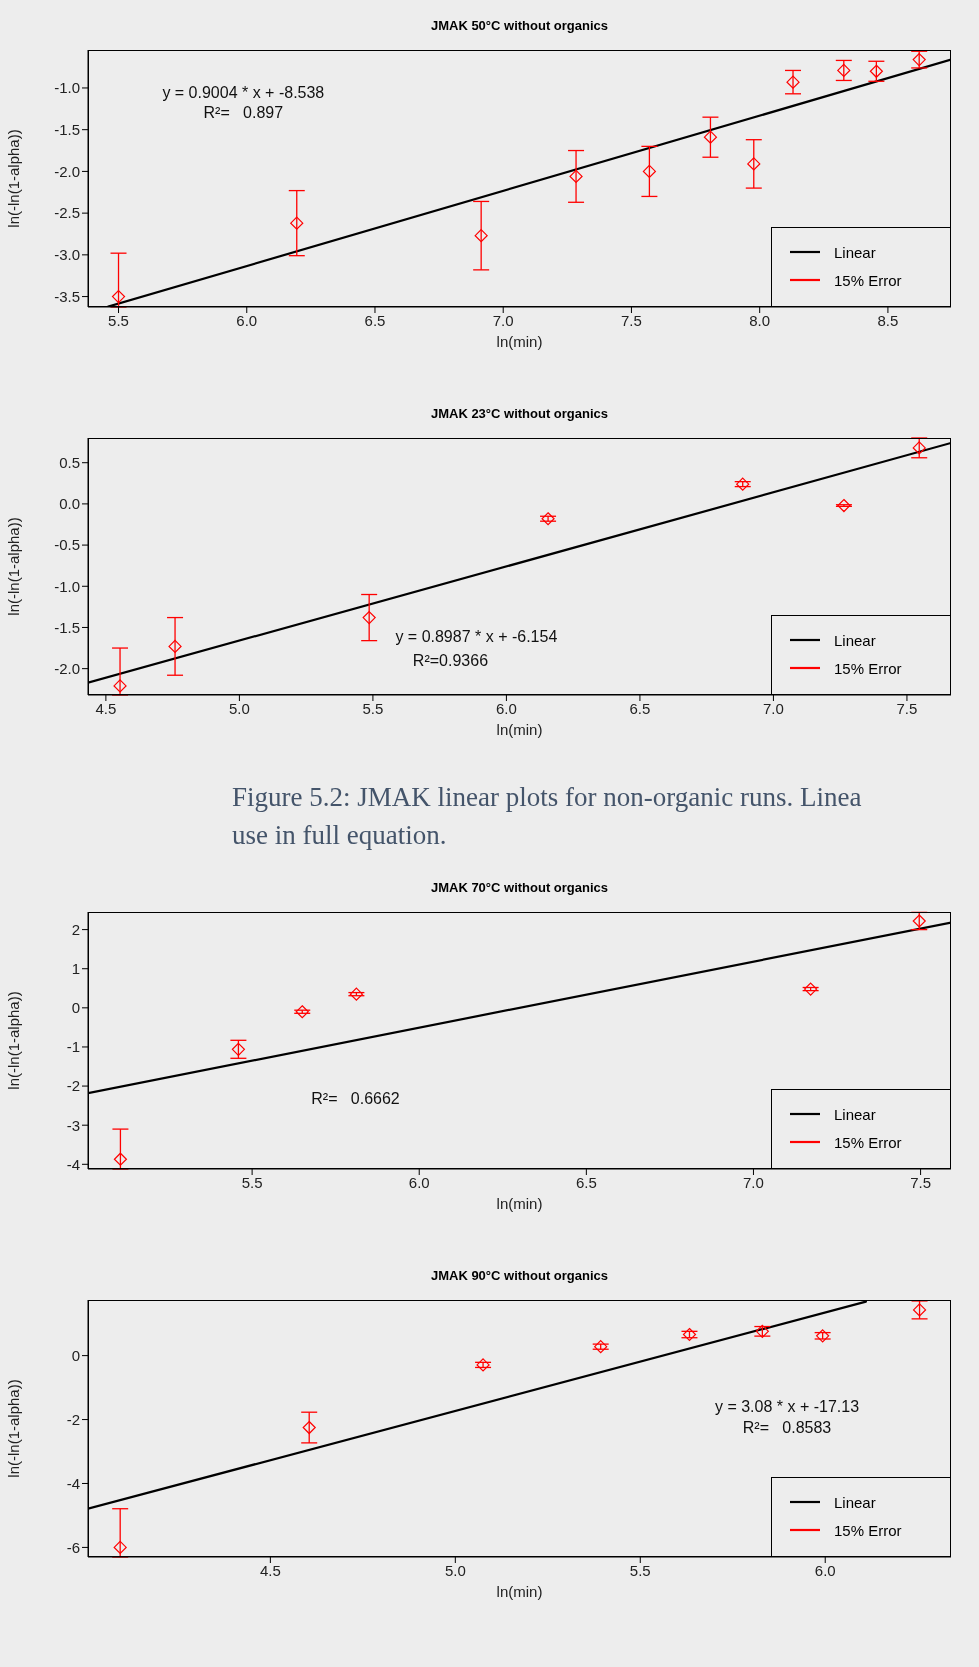 The height and width of the screenshot is (1667, 979). Describe the element at coordinates (243, 92) in the screenshot. I see `annotation: y = 0.9004 * x + -8.538` at that location.